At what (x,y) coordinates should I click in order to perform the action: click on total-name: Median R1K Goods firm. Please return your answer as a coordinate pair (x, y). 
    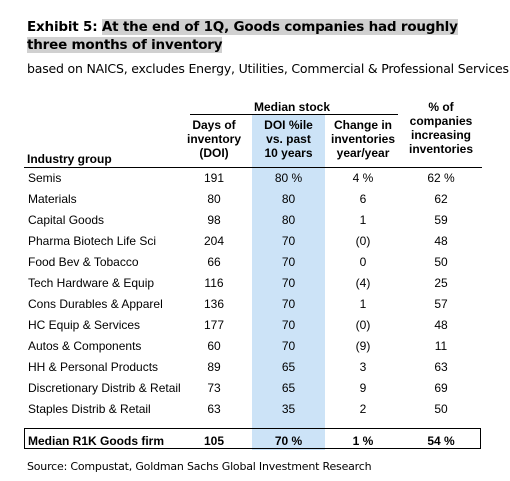
    Looking at the image, I should click on (96, 441).